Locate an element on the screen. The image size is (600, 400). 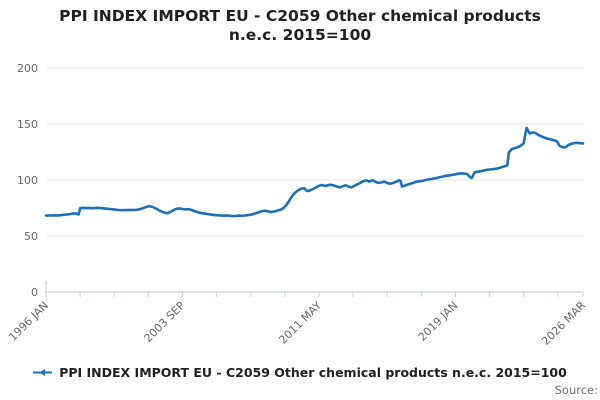
legend-series-marker-icon is located at coordinates (43, 372).